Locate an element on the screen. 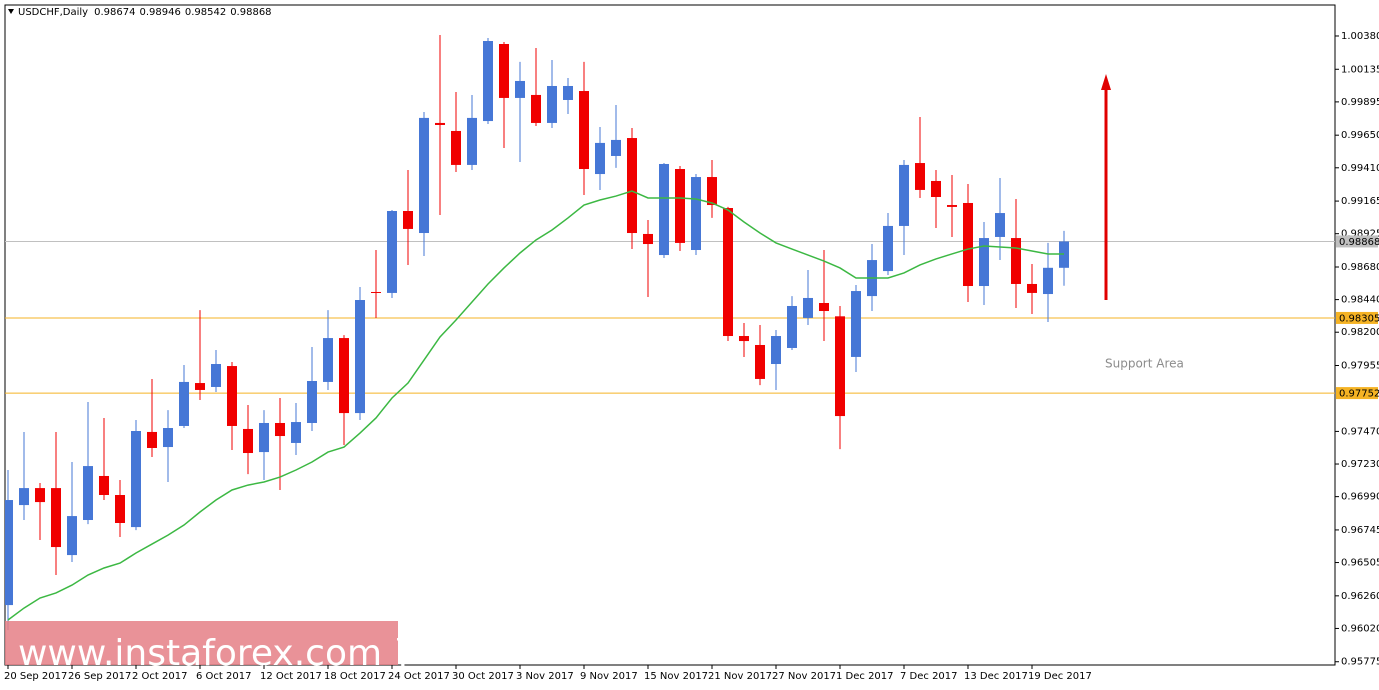 The height and width of the screenshot is (690, 1379). x-tick-label: 9 Nov 2017 is located at coordinates (609, 676).